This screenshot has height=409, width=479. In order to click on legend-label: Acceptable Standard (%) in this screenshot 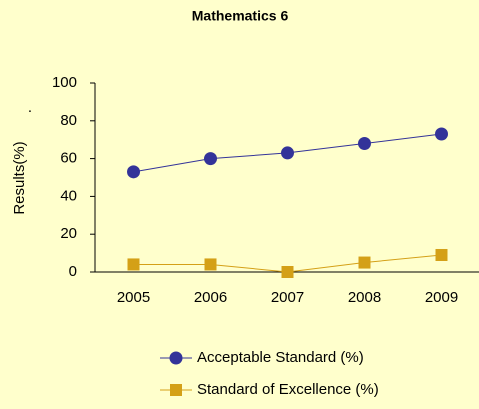, I will do `click(280, 357)`.